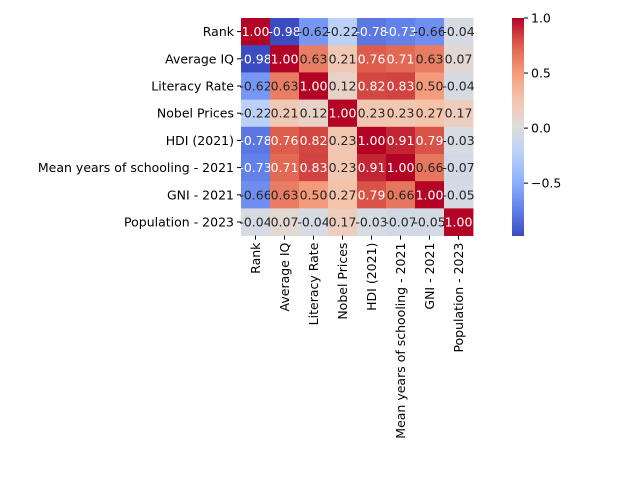  I want to click on cell-value-label: -0.05, so click(429, 222).